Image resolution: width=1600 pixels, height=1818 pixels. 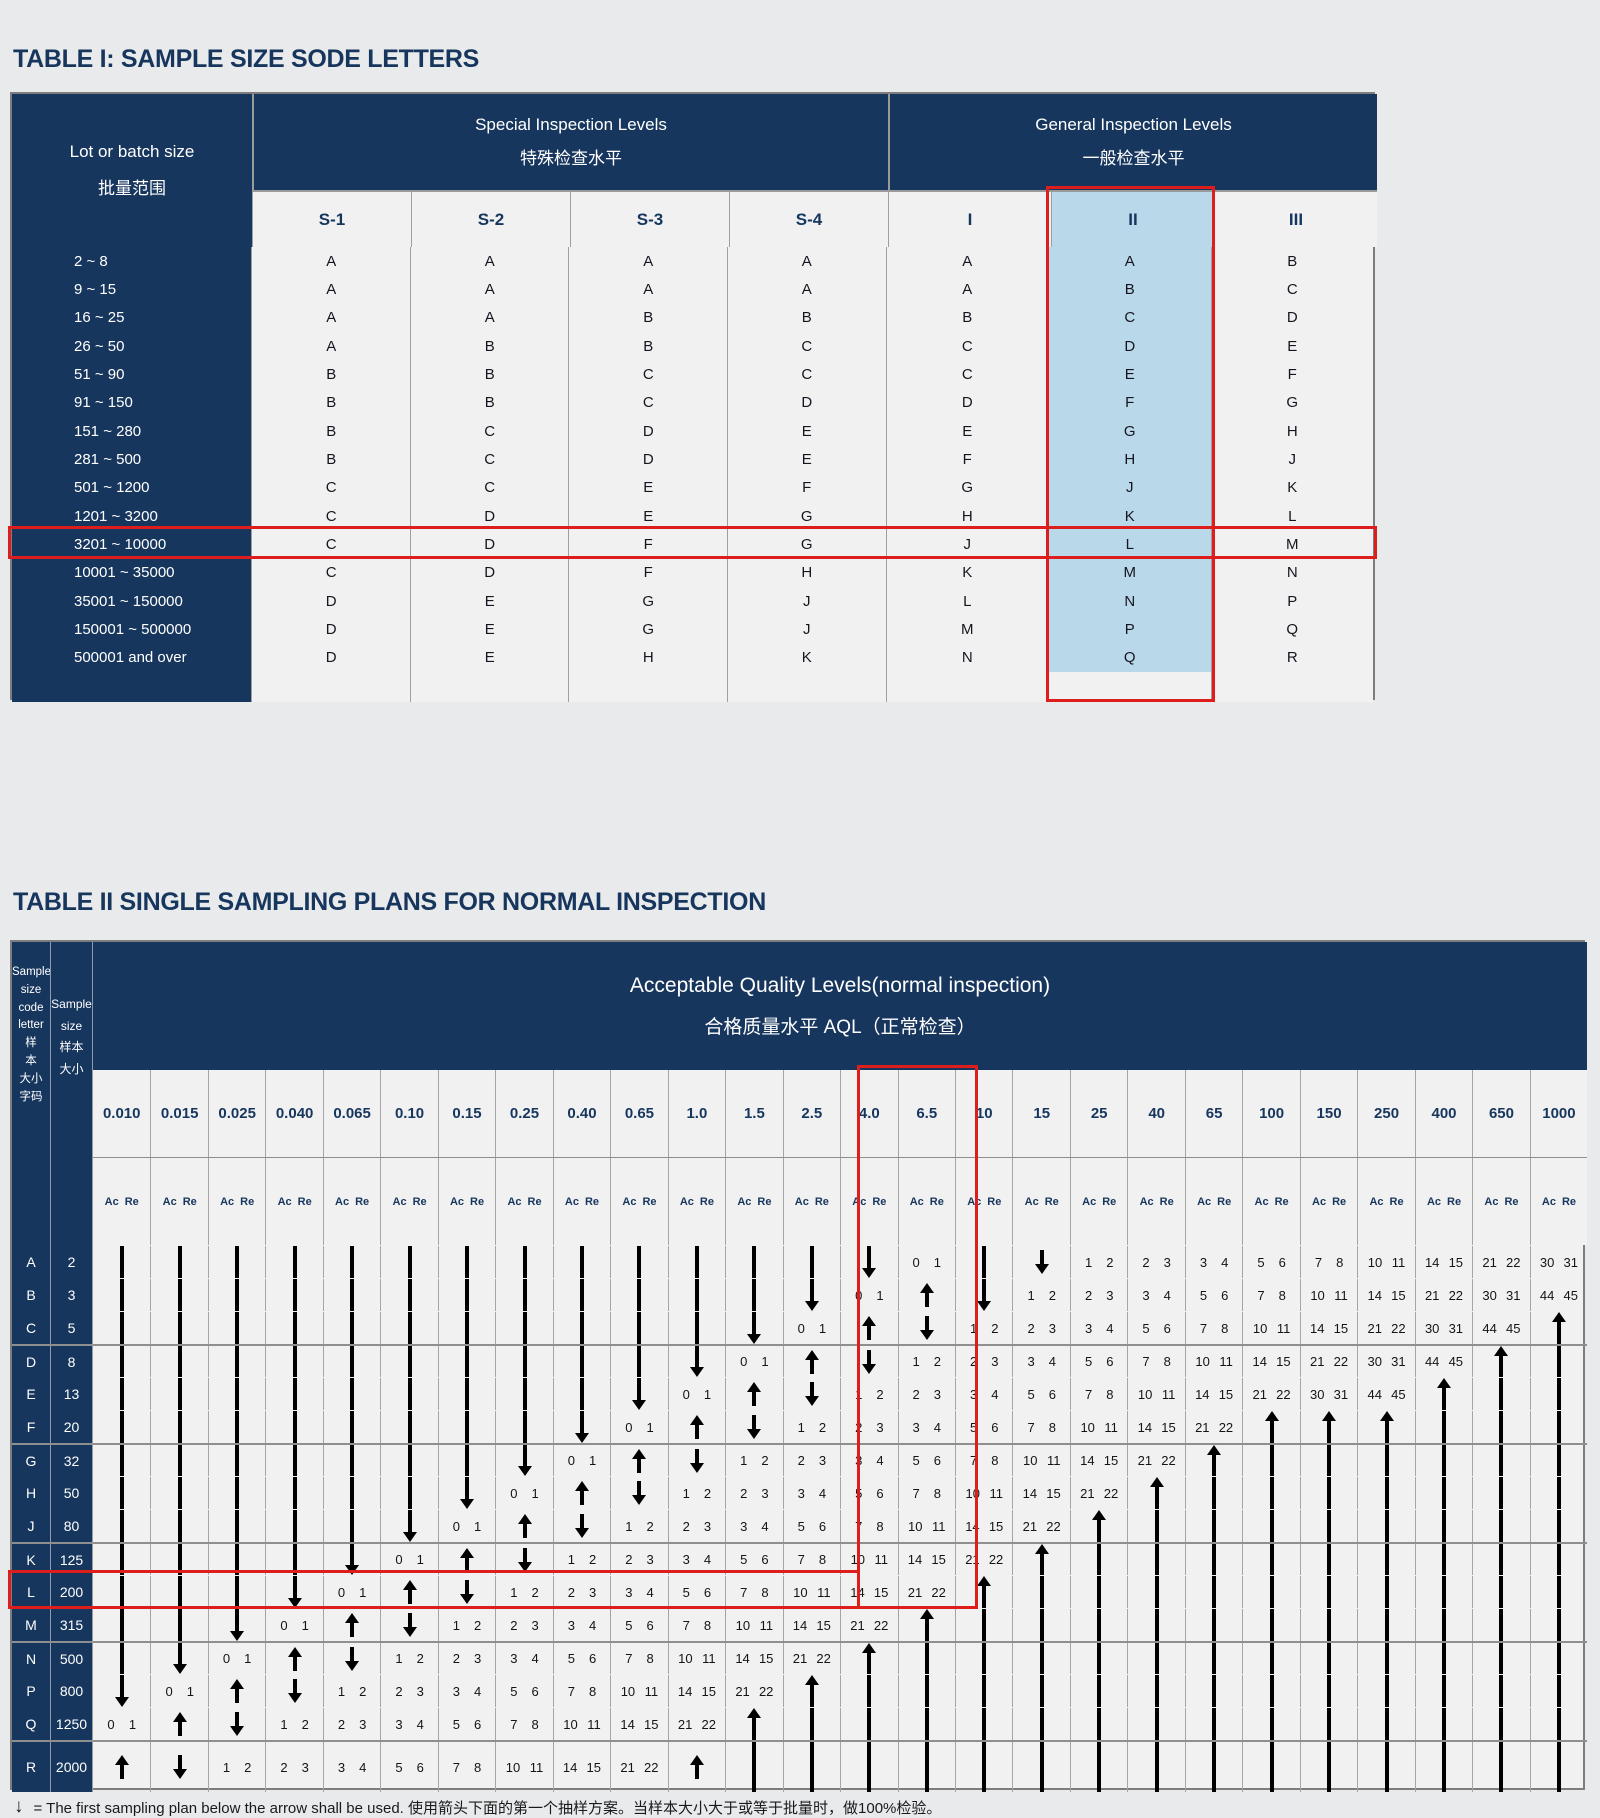 What do you see at coordinates (132, 289) in the screenshot?
I see `lot-size-cell: 9 ~ 15` at bounding box center [132, 289].